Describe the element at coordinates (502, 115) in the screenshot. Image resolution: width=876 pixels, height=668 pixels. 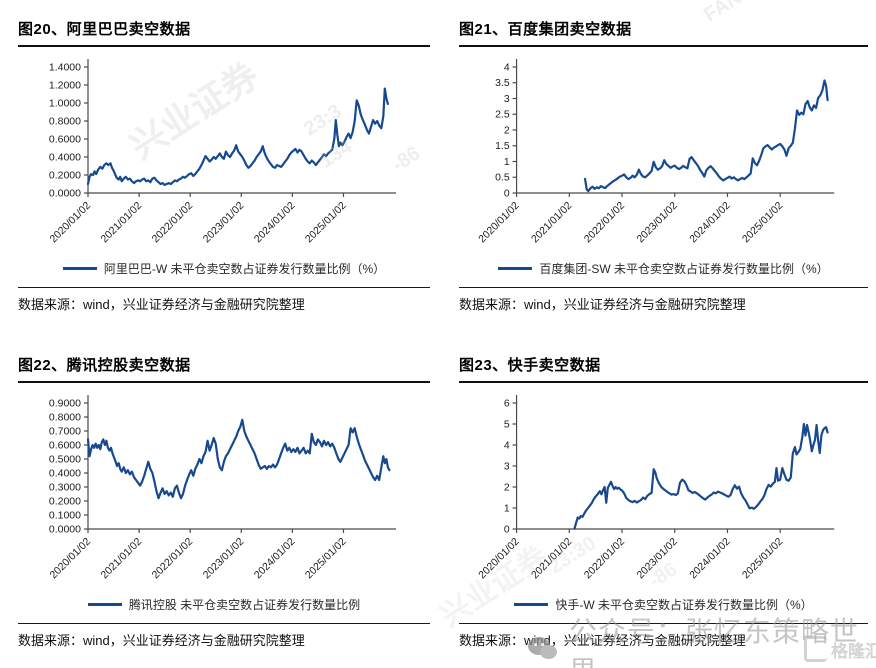
I see `svg-text: 2.5` at that location.